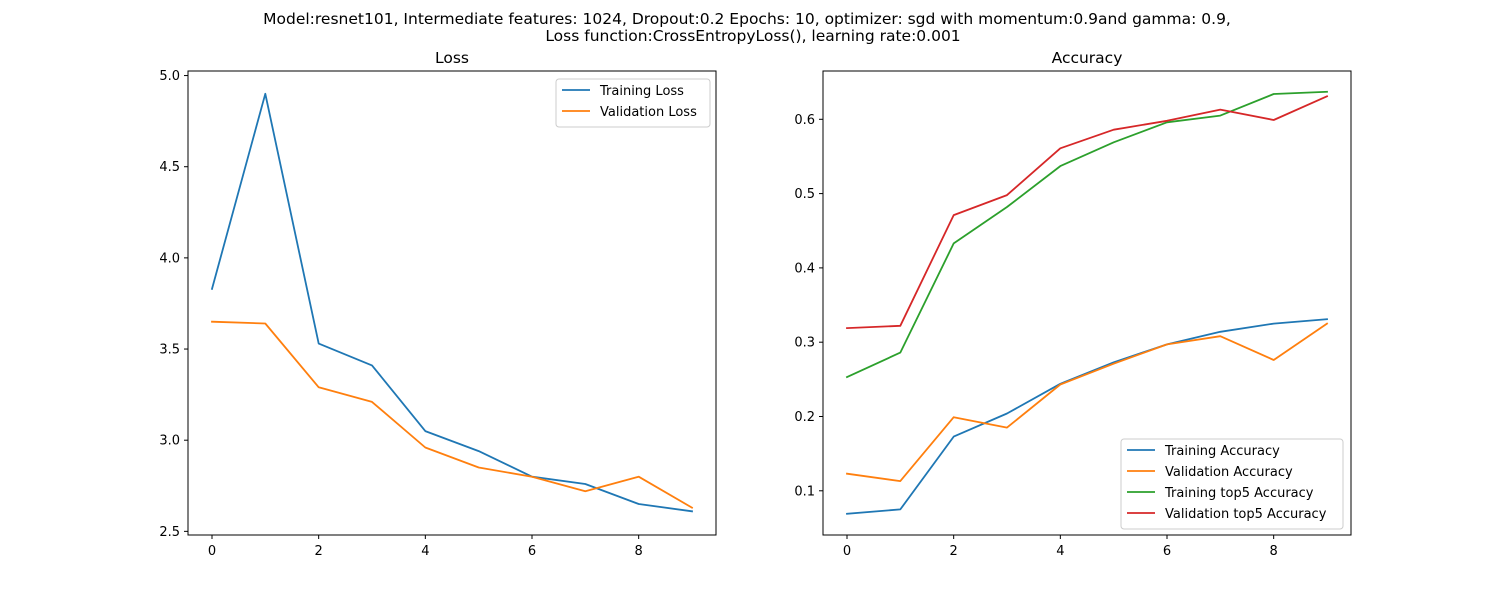  Describe the element at coordinates (804, 268) in the screenshot. I see `y-tick-label: 0.4` at that location.